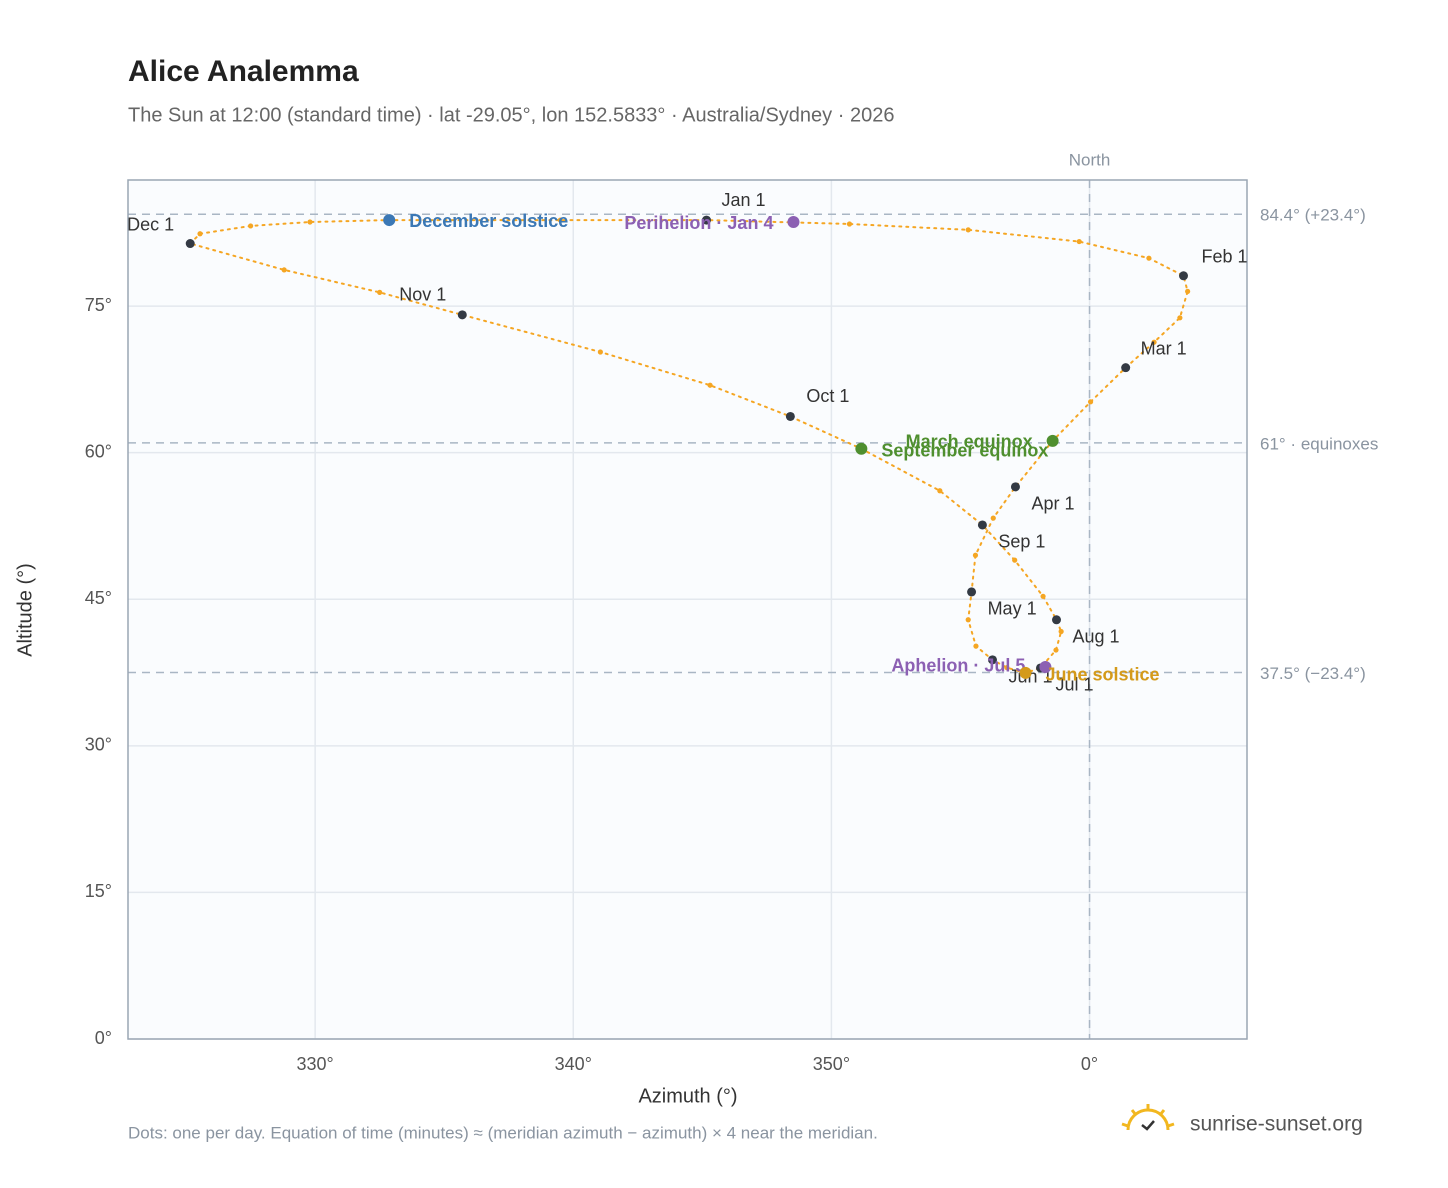 The image size is (1448, 1188). Describe the element at coordinates (573, 1064) in the screenshot. I see `x-tick-label: 340°` at that location.